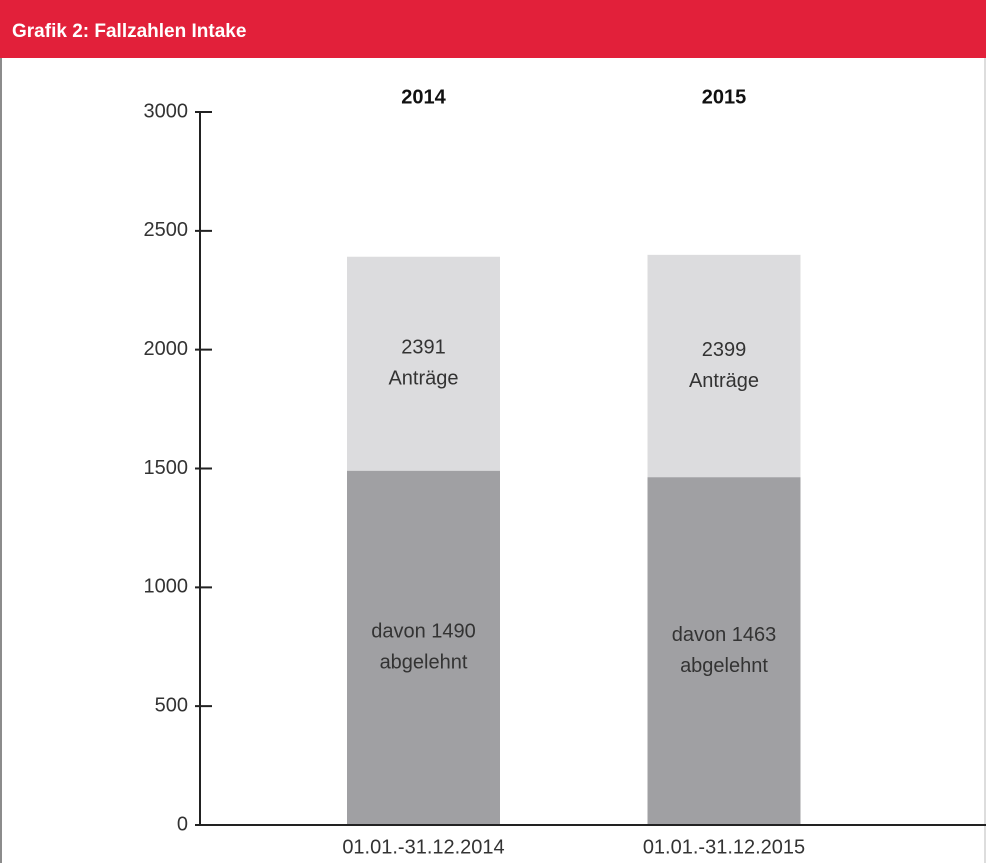  I want to click on y-tick-label: 1500, so click(166, 468).